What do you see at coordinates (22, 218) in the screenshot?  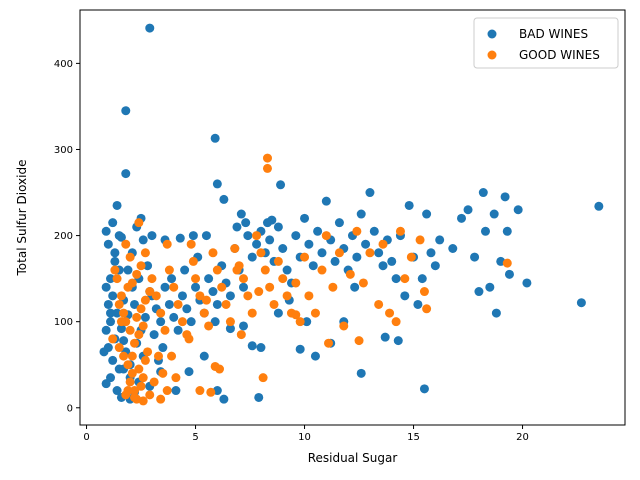 I see `y-axis-label: Total Sulfur Dioxide` at bounding box center [22, 218].